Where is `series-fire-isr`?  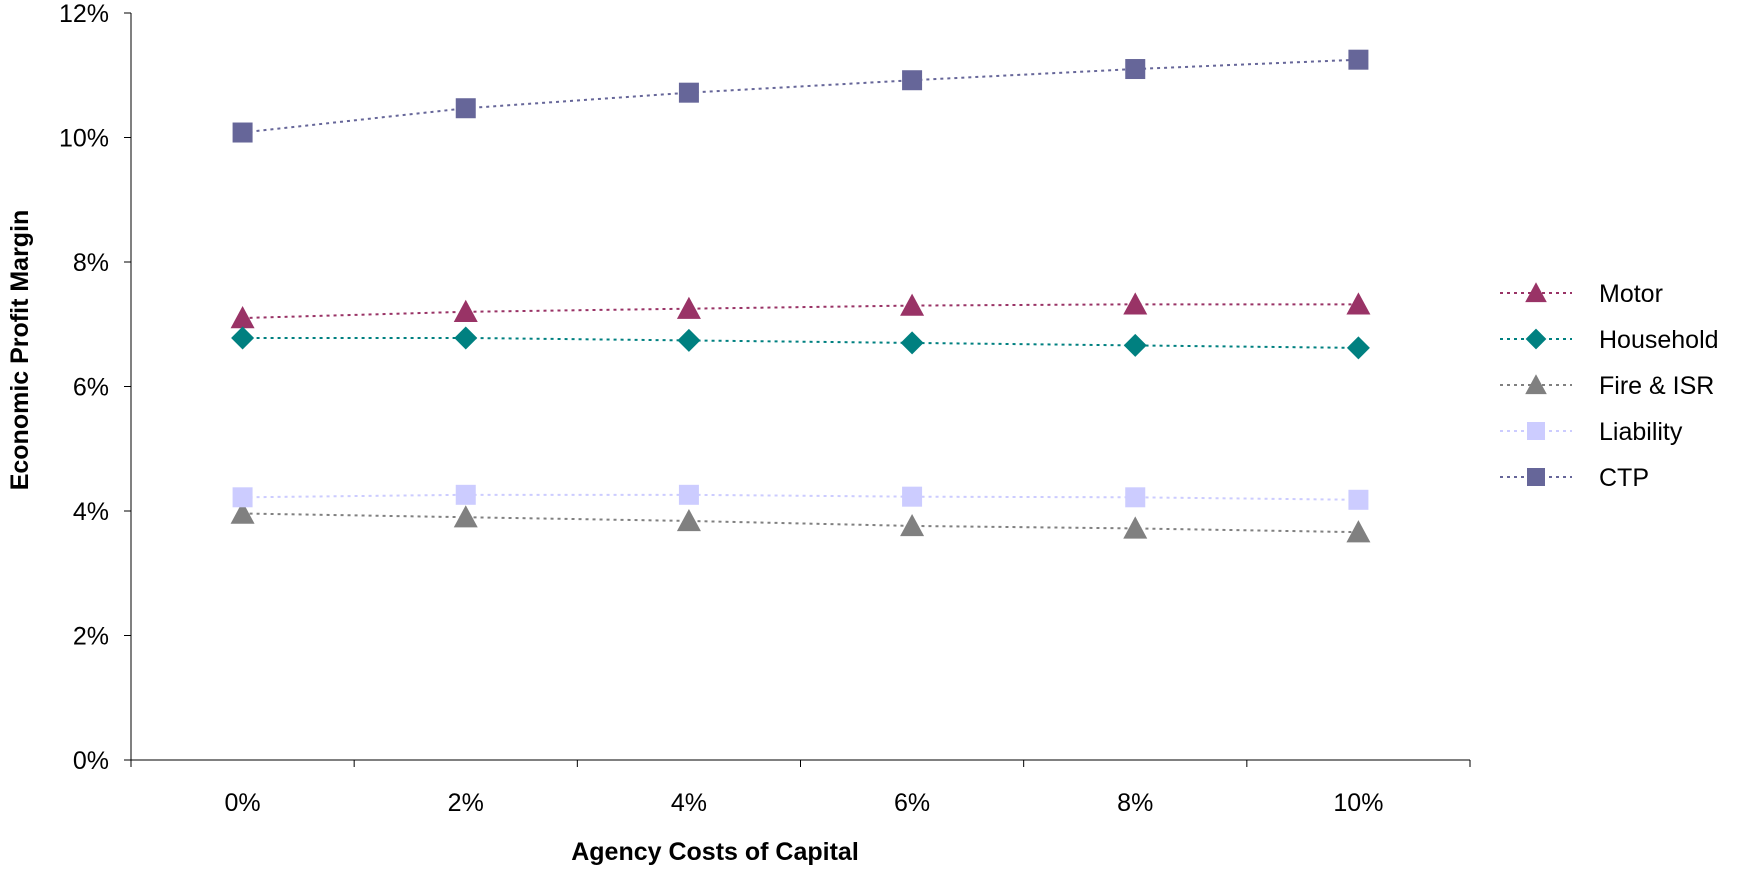 series-fire-isr is located at coordinates (800, 522).